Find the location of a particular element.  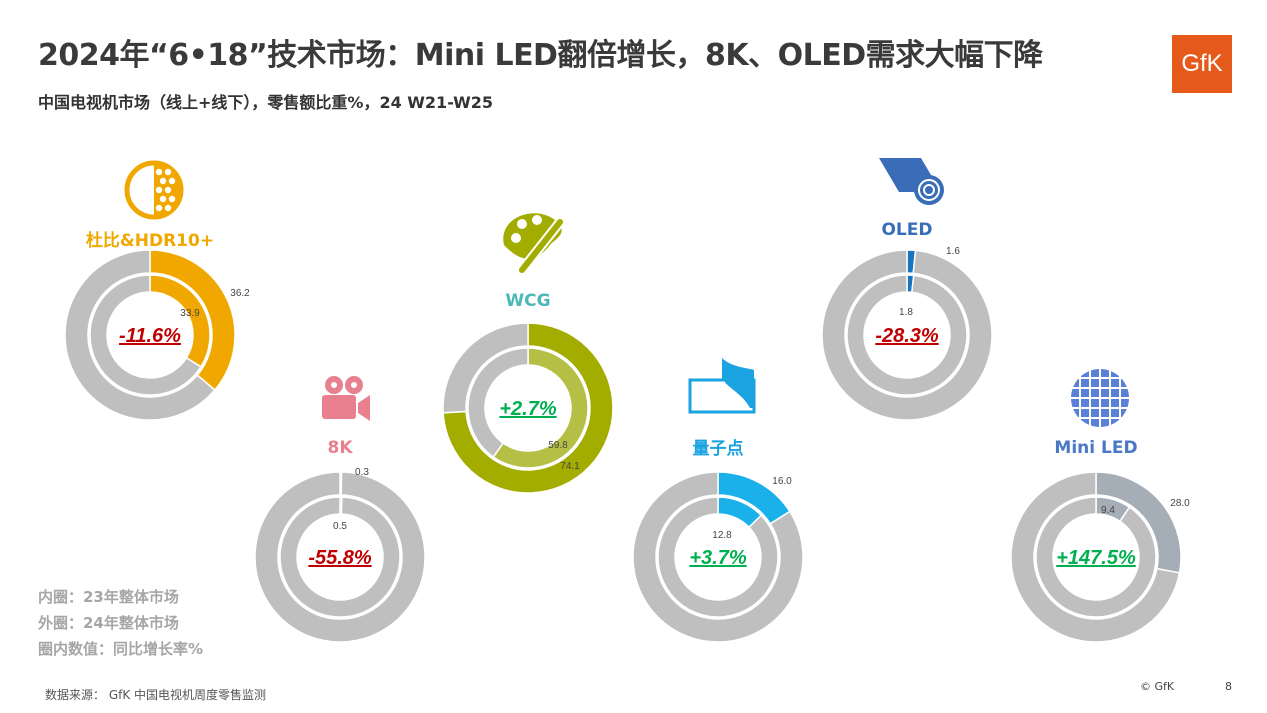

outer-2024-segment is located at coordinates (528, 408).